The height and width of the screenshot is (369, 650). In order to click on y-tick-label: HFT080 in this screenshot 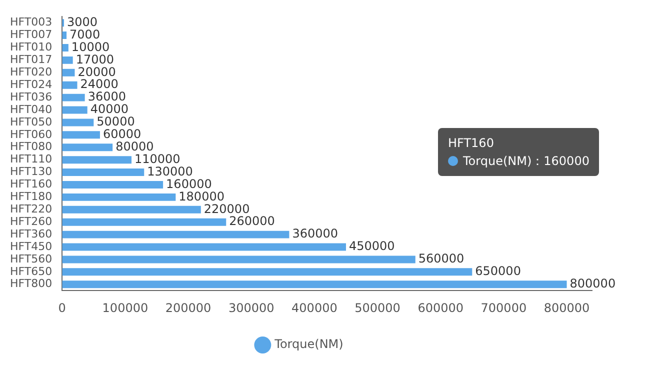, I will do `click(31, 147)`.